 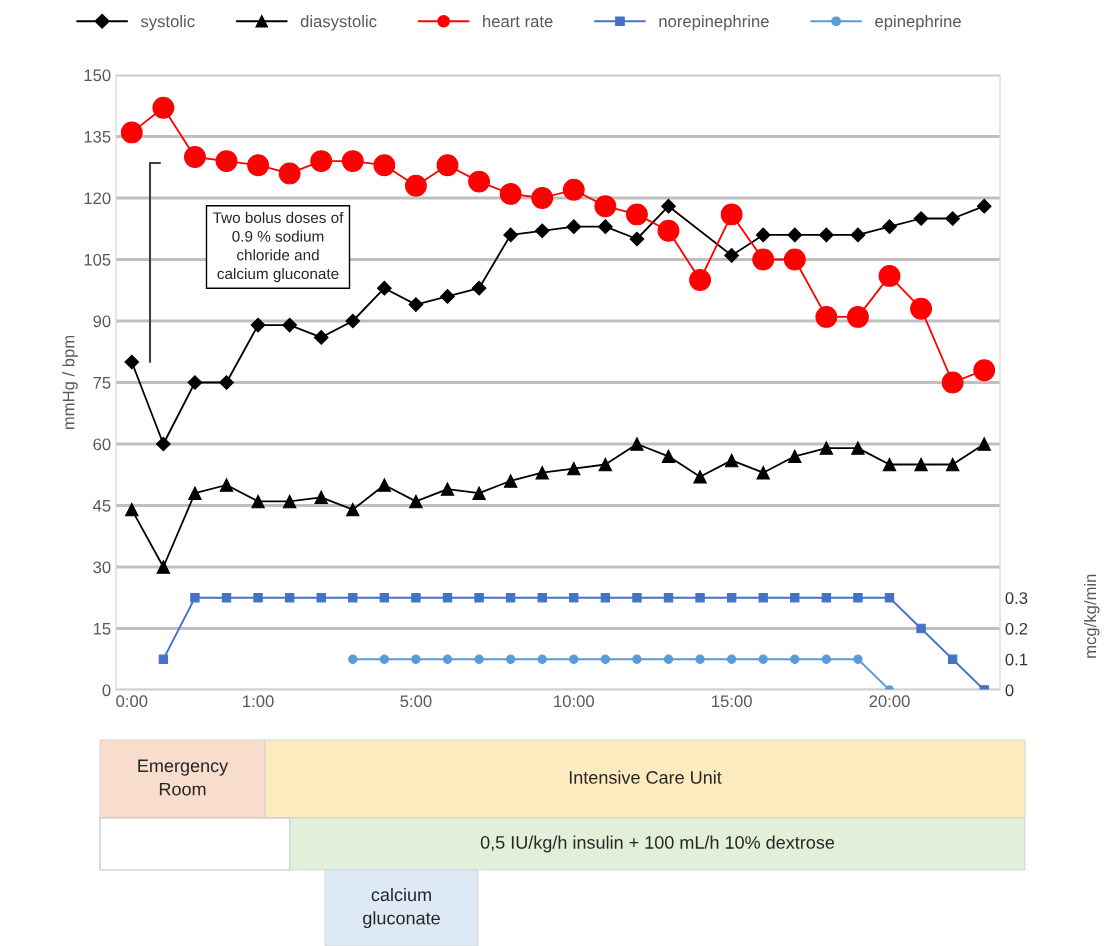 What do you see at coordinates (97, 259) in the screenshot?
I see `y-tick-label: 105` at bounding box center [97, 259].